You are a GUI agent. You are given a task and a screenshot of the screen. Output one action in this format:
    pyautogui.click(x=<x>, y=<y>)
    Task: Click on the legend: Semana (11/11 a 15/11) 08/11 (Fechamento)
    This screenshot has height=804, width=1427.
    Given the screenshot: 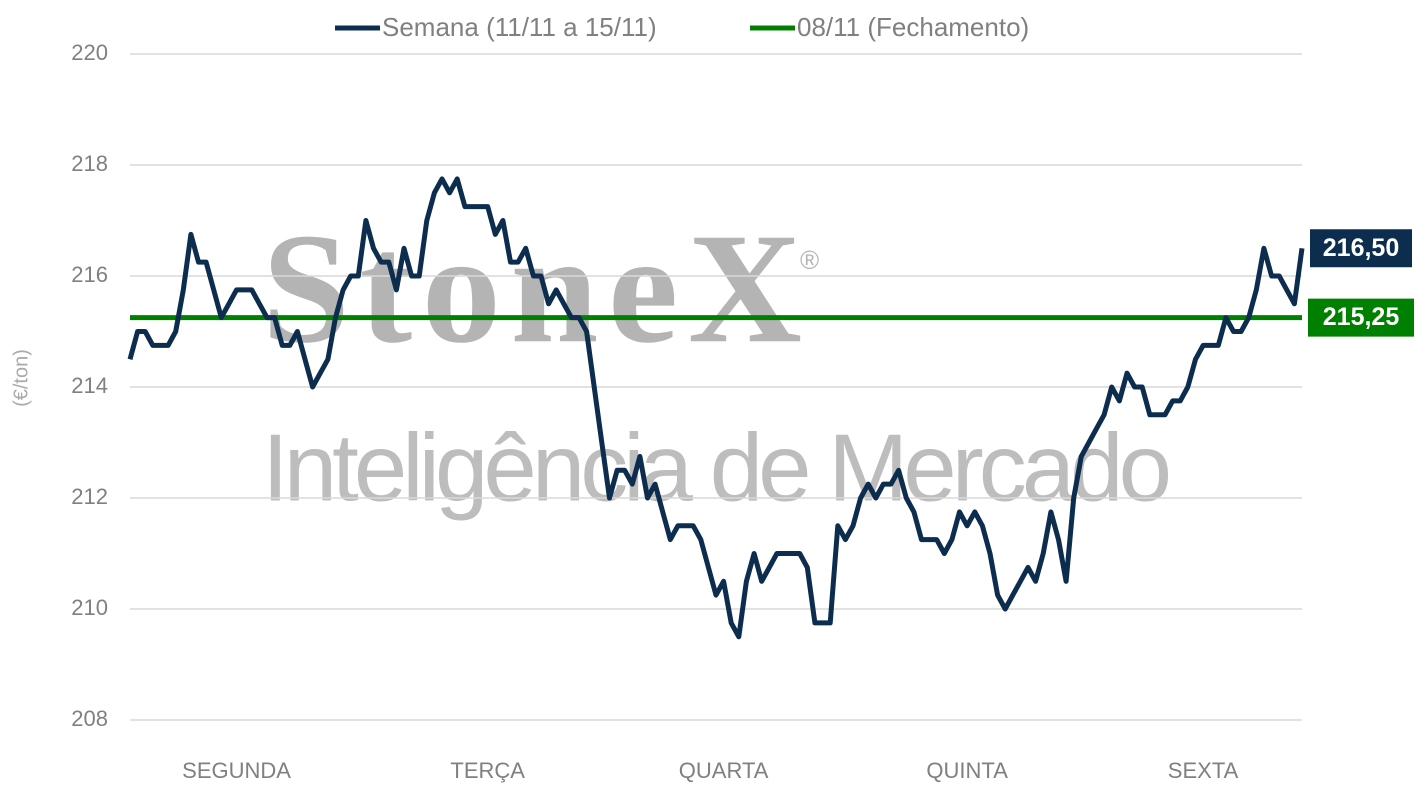 What is the action you would take?
    pyautogui.click(x=682, y=27)
    